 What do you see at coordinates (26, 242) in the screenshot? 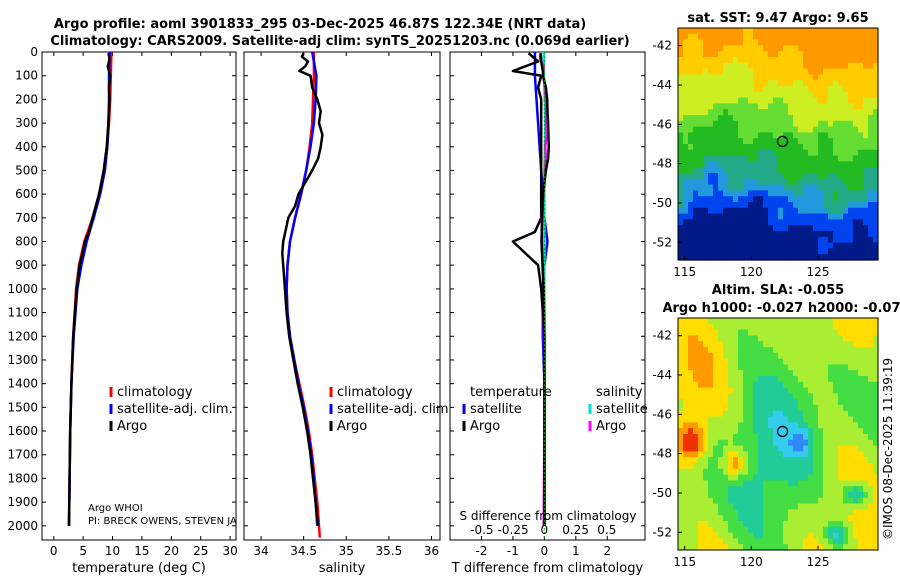
I see `depth-tick-label: 800` at bounding box center [26, 242].